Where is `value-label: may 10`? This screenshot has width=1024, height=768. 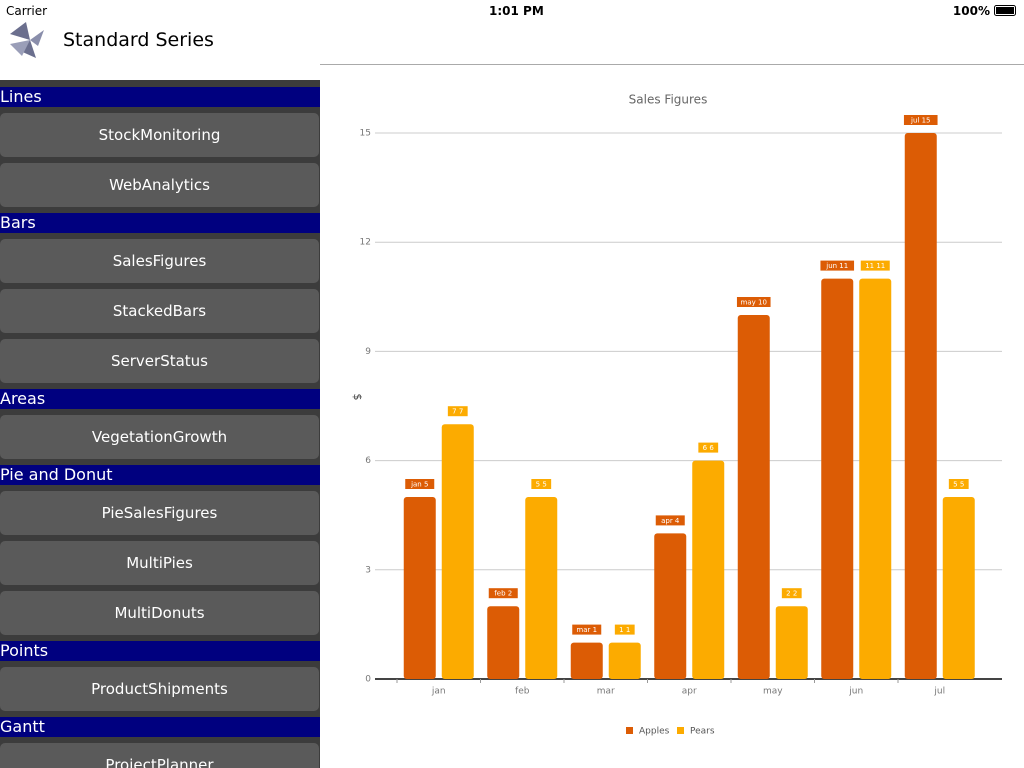
value-label: may 10 is located at coordinates (754, 303).